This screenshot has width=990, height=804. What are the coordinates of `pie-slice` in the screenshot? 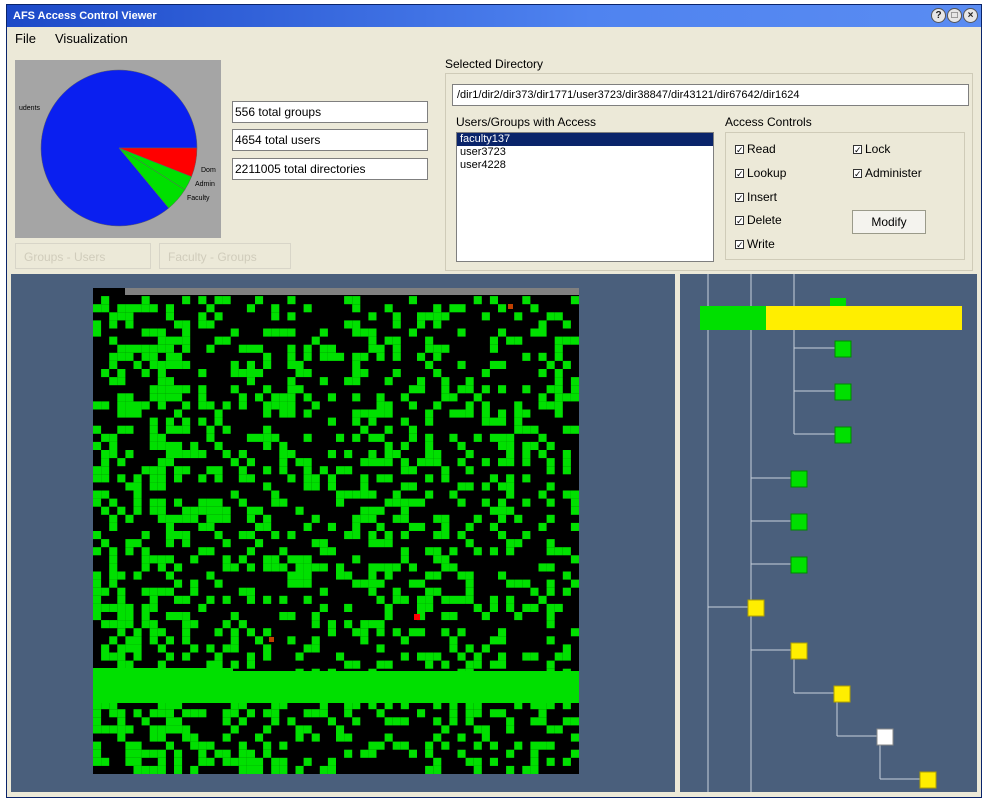 It's located at (152, 178).